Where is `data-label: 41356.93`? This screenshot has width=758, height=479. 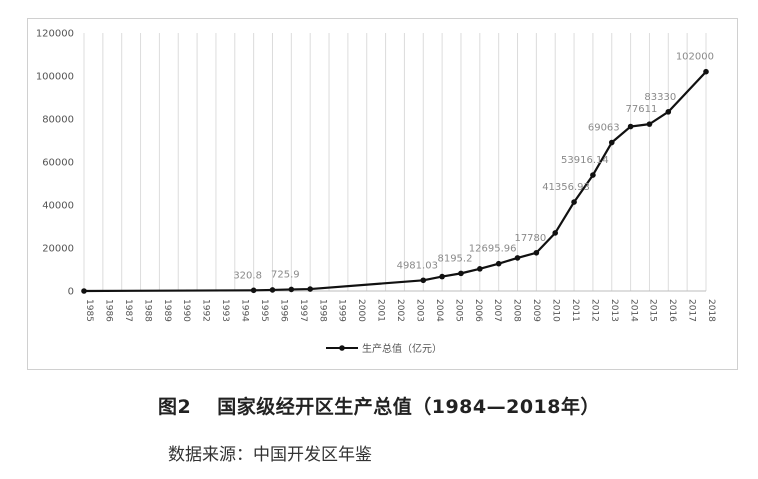 data-label: 41356.93 is located at coordinates (566, 187).